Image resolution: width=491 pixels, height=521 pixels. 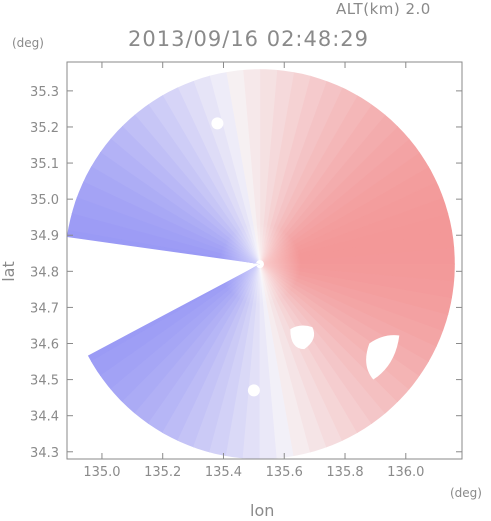 What do you see at coordinates (44, 272) in the screenshot?
I see `y-tick-label: 34.8` at bounding box center [44, 272].